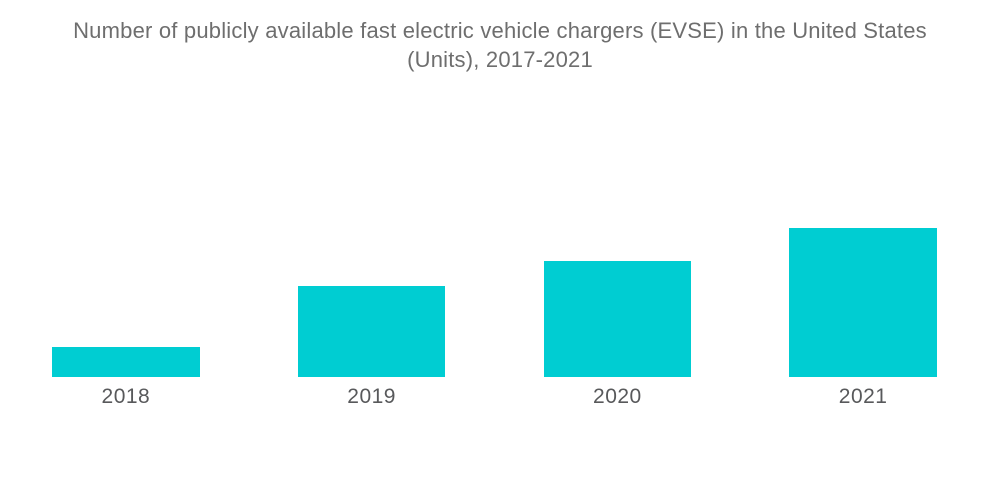 The width and height of the screenshot is (1000, 504). Describe the element at coordinates (126, 396) in the screenshot. I see `x-axis-label-2018: 2018` at that location.